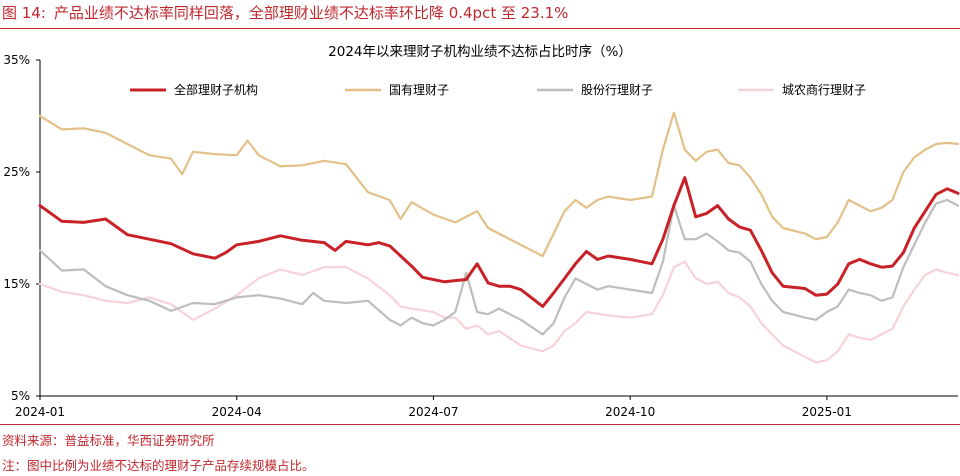 Image resolution: width=960 pixels, height=476 pixels. I want to click on y-tick-label: 15%, so click(16, 284).